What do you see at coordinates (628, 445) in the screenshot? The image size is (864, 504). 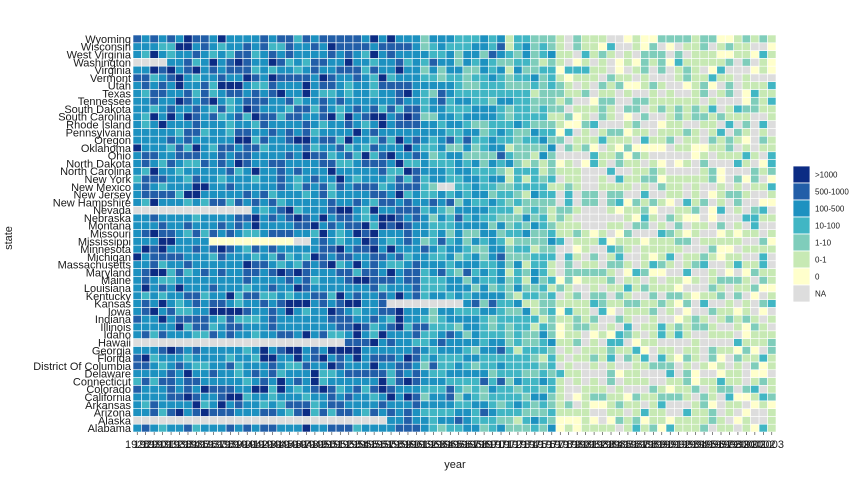 I see `x-tick-label: 1986` at bounding box center [628, 445].